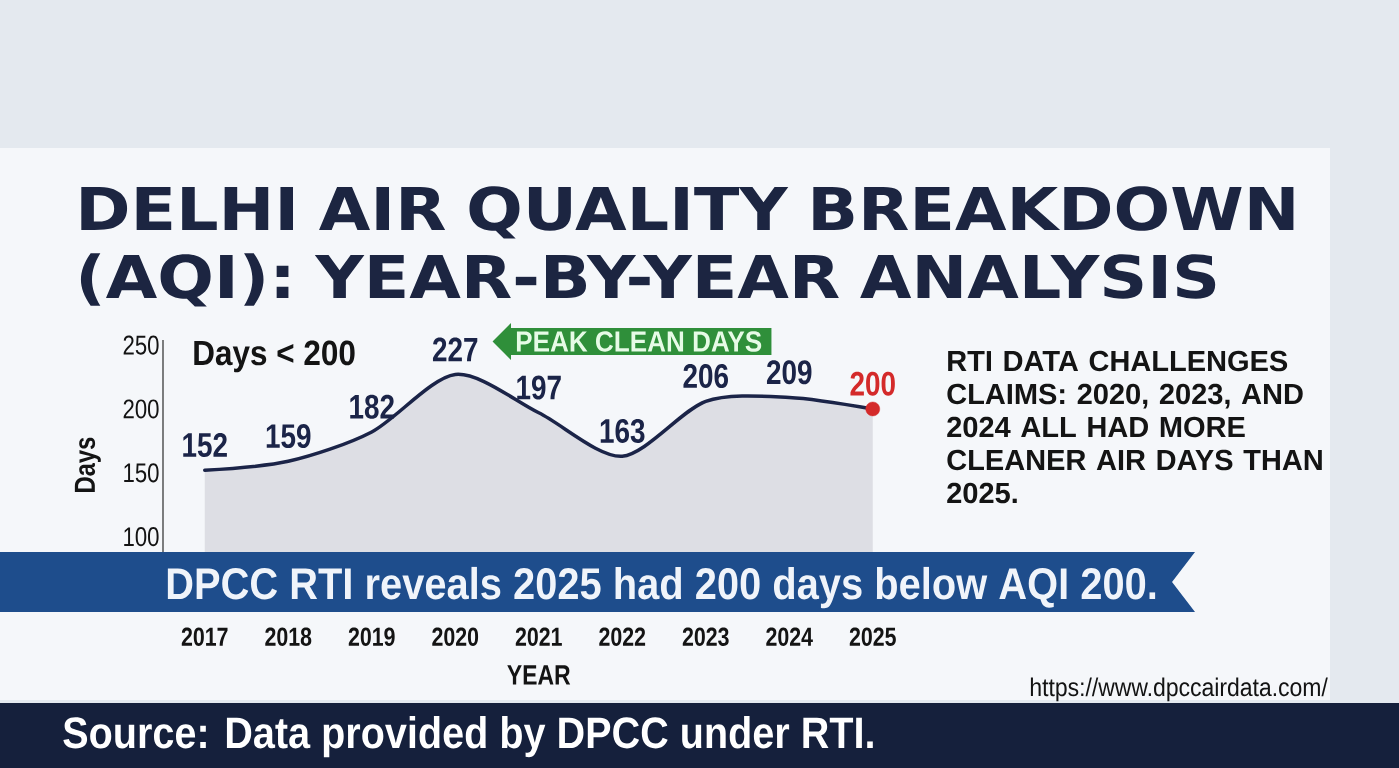 The width and height of the screenshot is (1399, 768). I want to click on annotation: Days < 200, so click(274, 356).